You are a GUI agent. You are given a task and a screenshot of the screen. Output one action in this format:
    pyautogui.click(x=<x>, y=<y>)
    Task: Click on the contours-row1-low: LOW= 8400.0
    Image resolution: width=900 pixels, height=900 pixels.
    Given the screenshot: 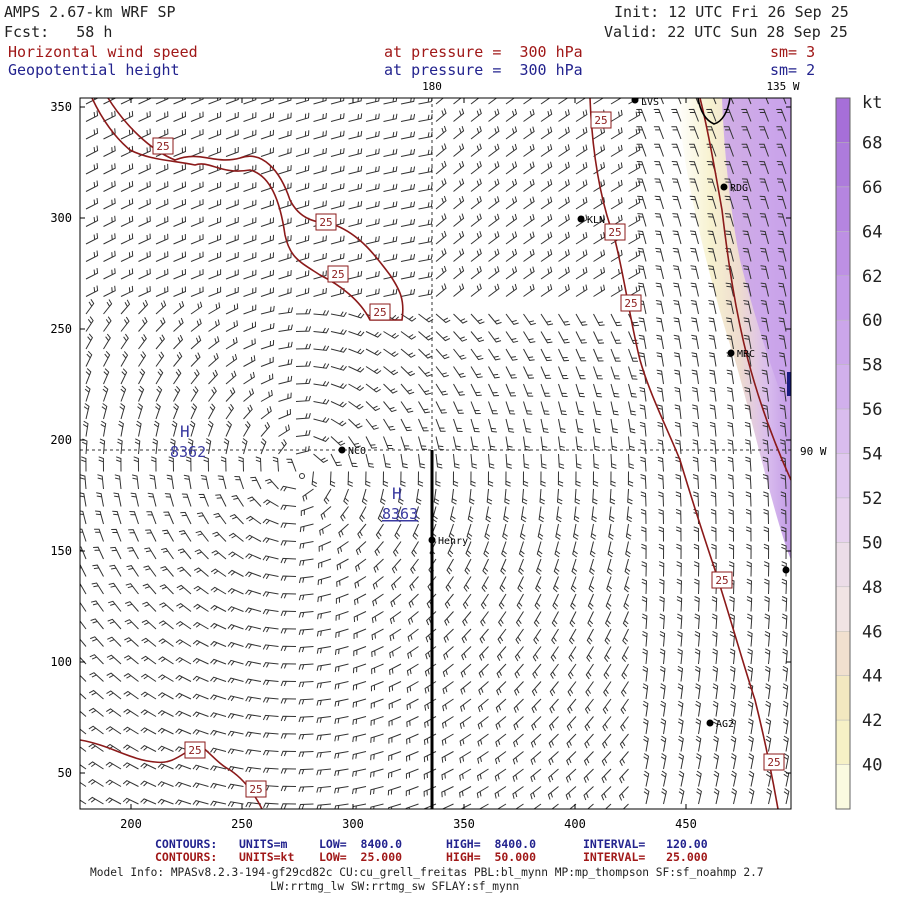 What is the action you would take?
    pyautogui.click(x=361, y=844)
    